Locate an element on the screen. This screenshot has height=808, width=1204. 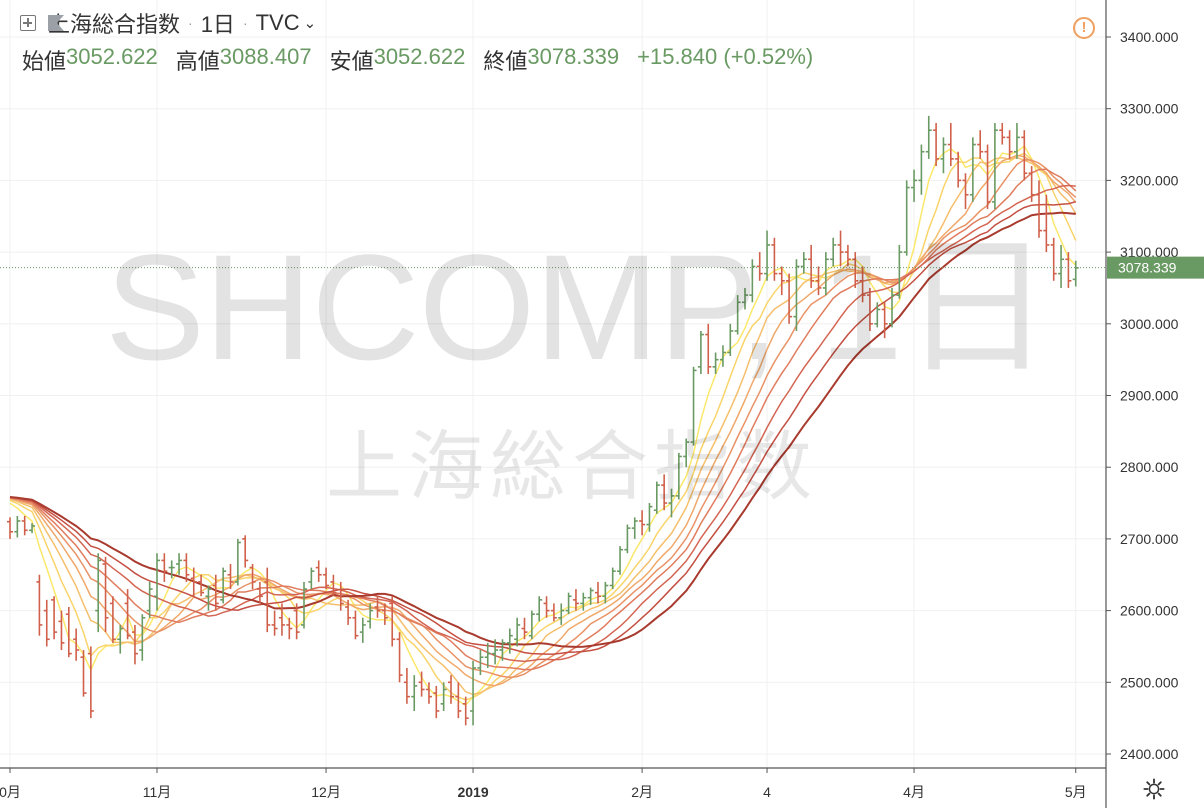
chevron-down-icon: ⌄ is located at coordinates (310, 23).